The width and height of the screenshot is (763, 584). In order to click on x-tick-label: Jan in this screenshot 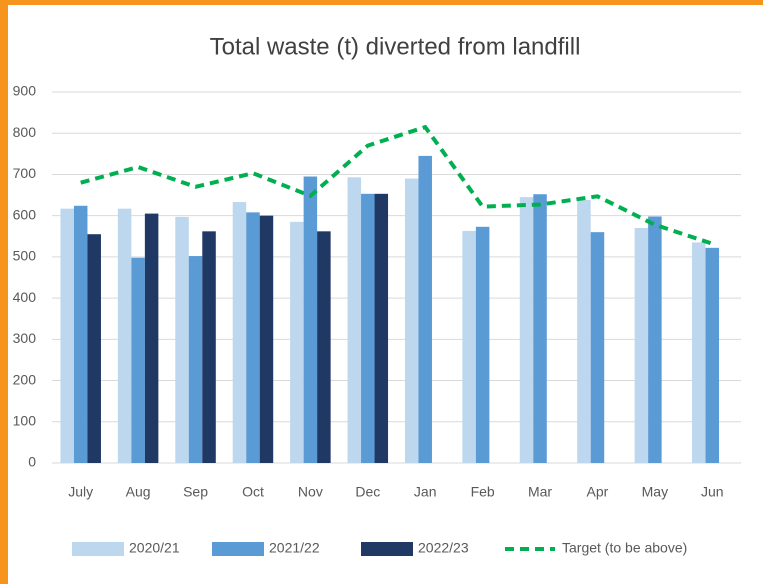, I will do `click(425, 492)`.